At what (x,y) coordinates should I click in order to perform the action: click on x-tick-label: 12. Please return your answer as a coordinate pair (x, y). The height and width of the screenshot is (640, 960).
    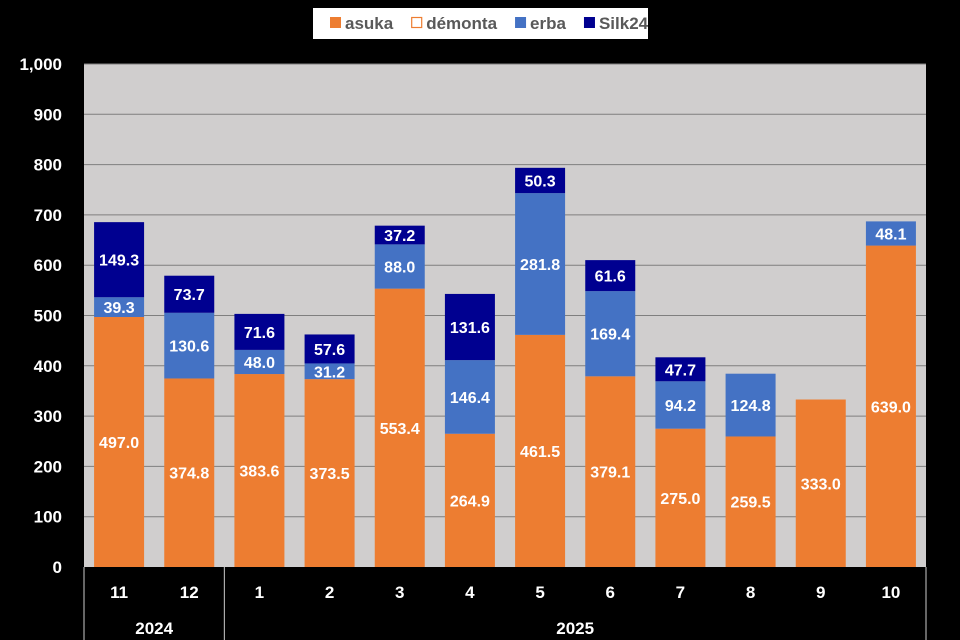
    Looking at the image, I should click on (189, 592).